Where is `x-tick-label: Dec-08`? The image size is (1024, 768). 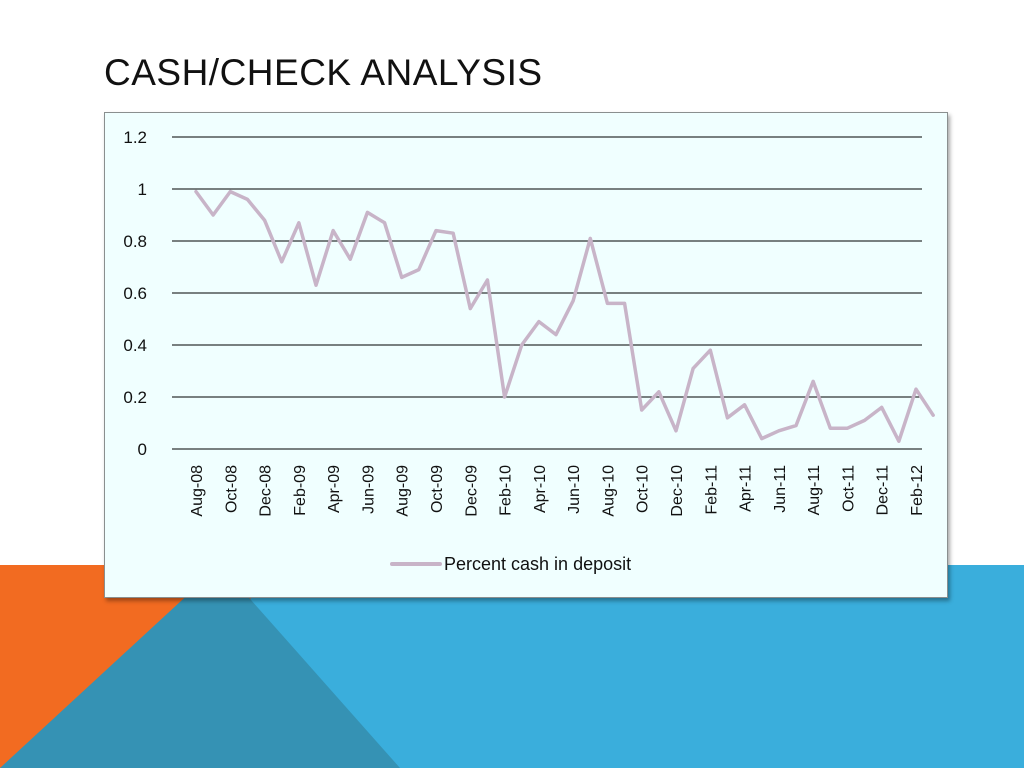 x-tick-label: Dec-08 is located at coordinates (266, 491).